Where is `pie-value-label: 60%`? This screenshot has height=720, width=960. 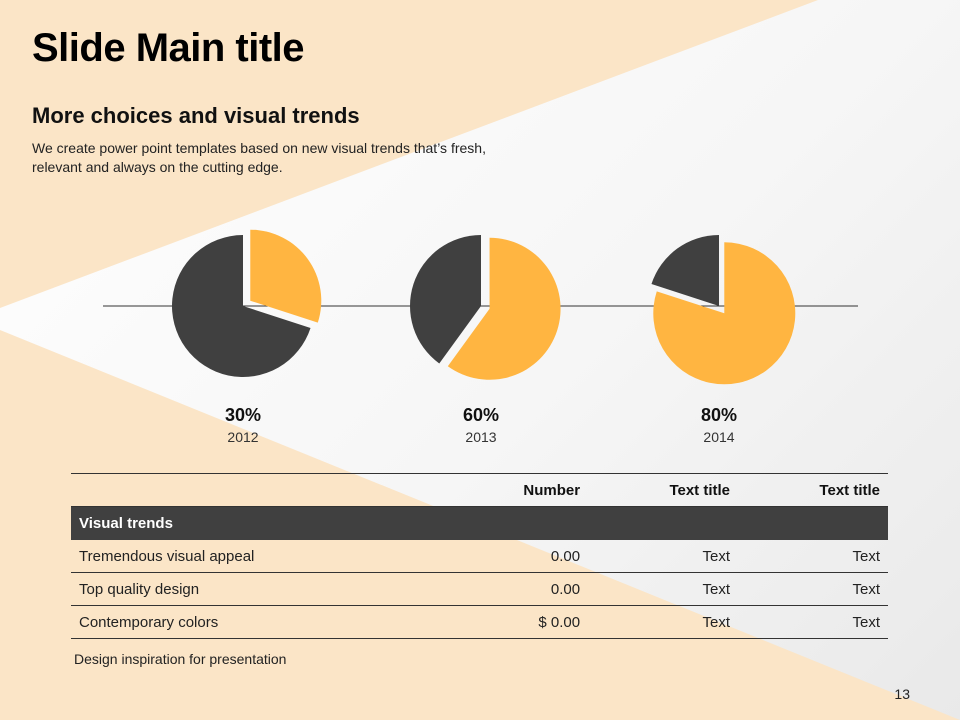 pie-value-label: 60% is located at coordinates (481, 415).